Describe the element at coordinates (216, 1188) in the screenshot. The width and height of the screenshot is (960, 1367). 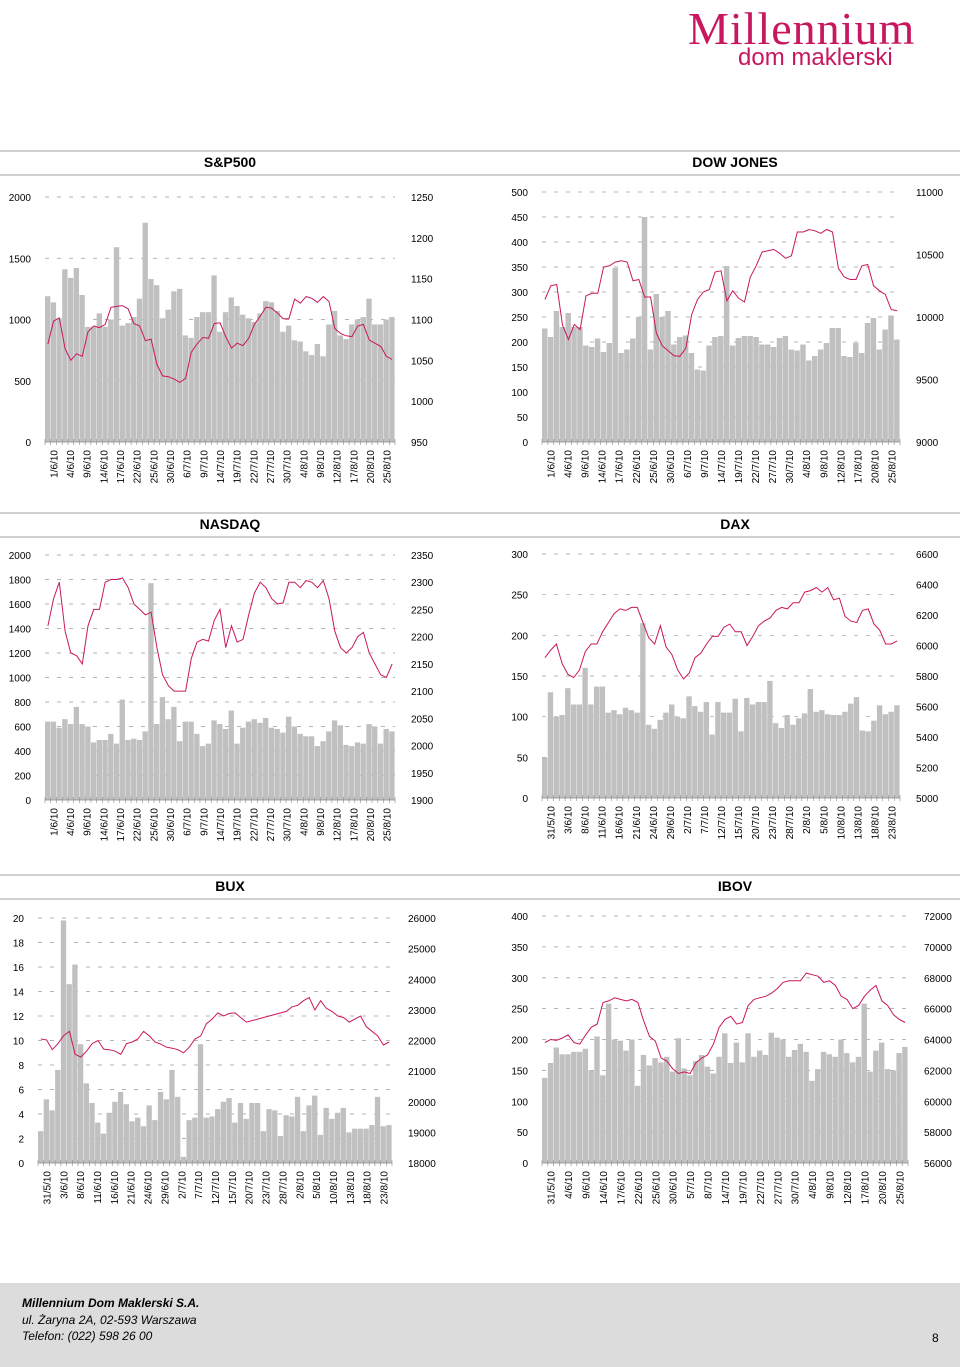
I see `x-tick-label: 12/7/10` at that location.